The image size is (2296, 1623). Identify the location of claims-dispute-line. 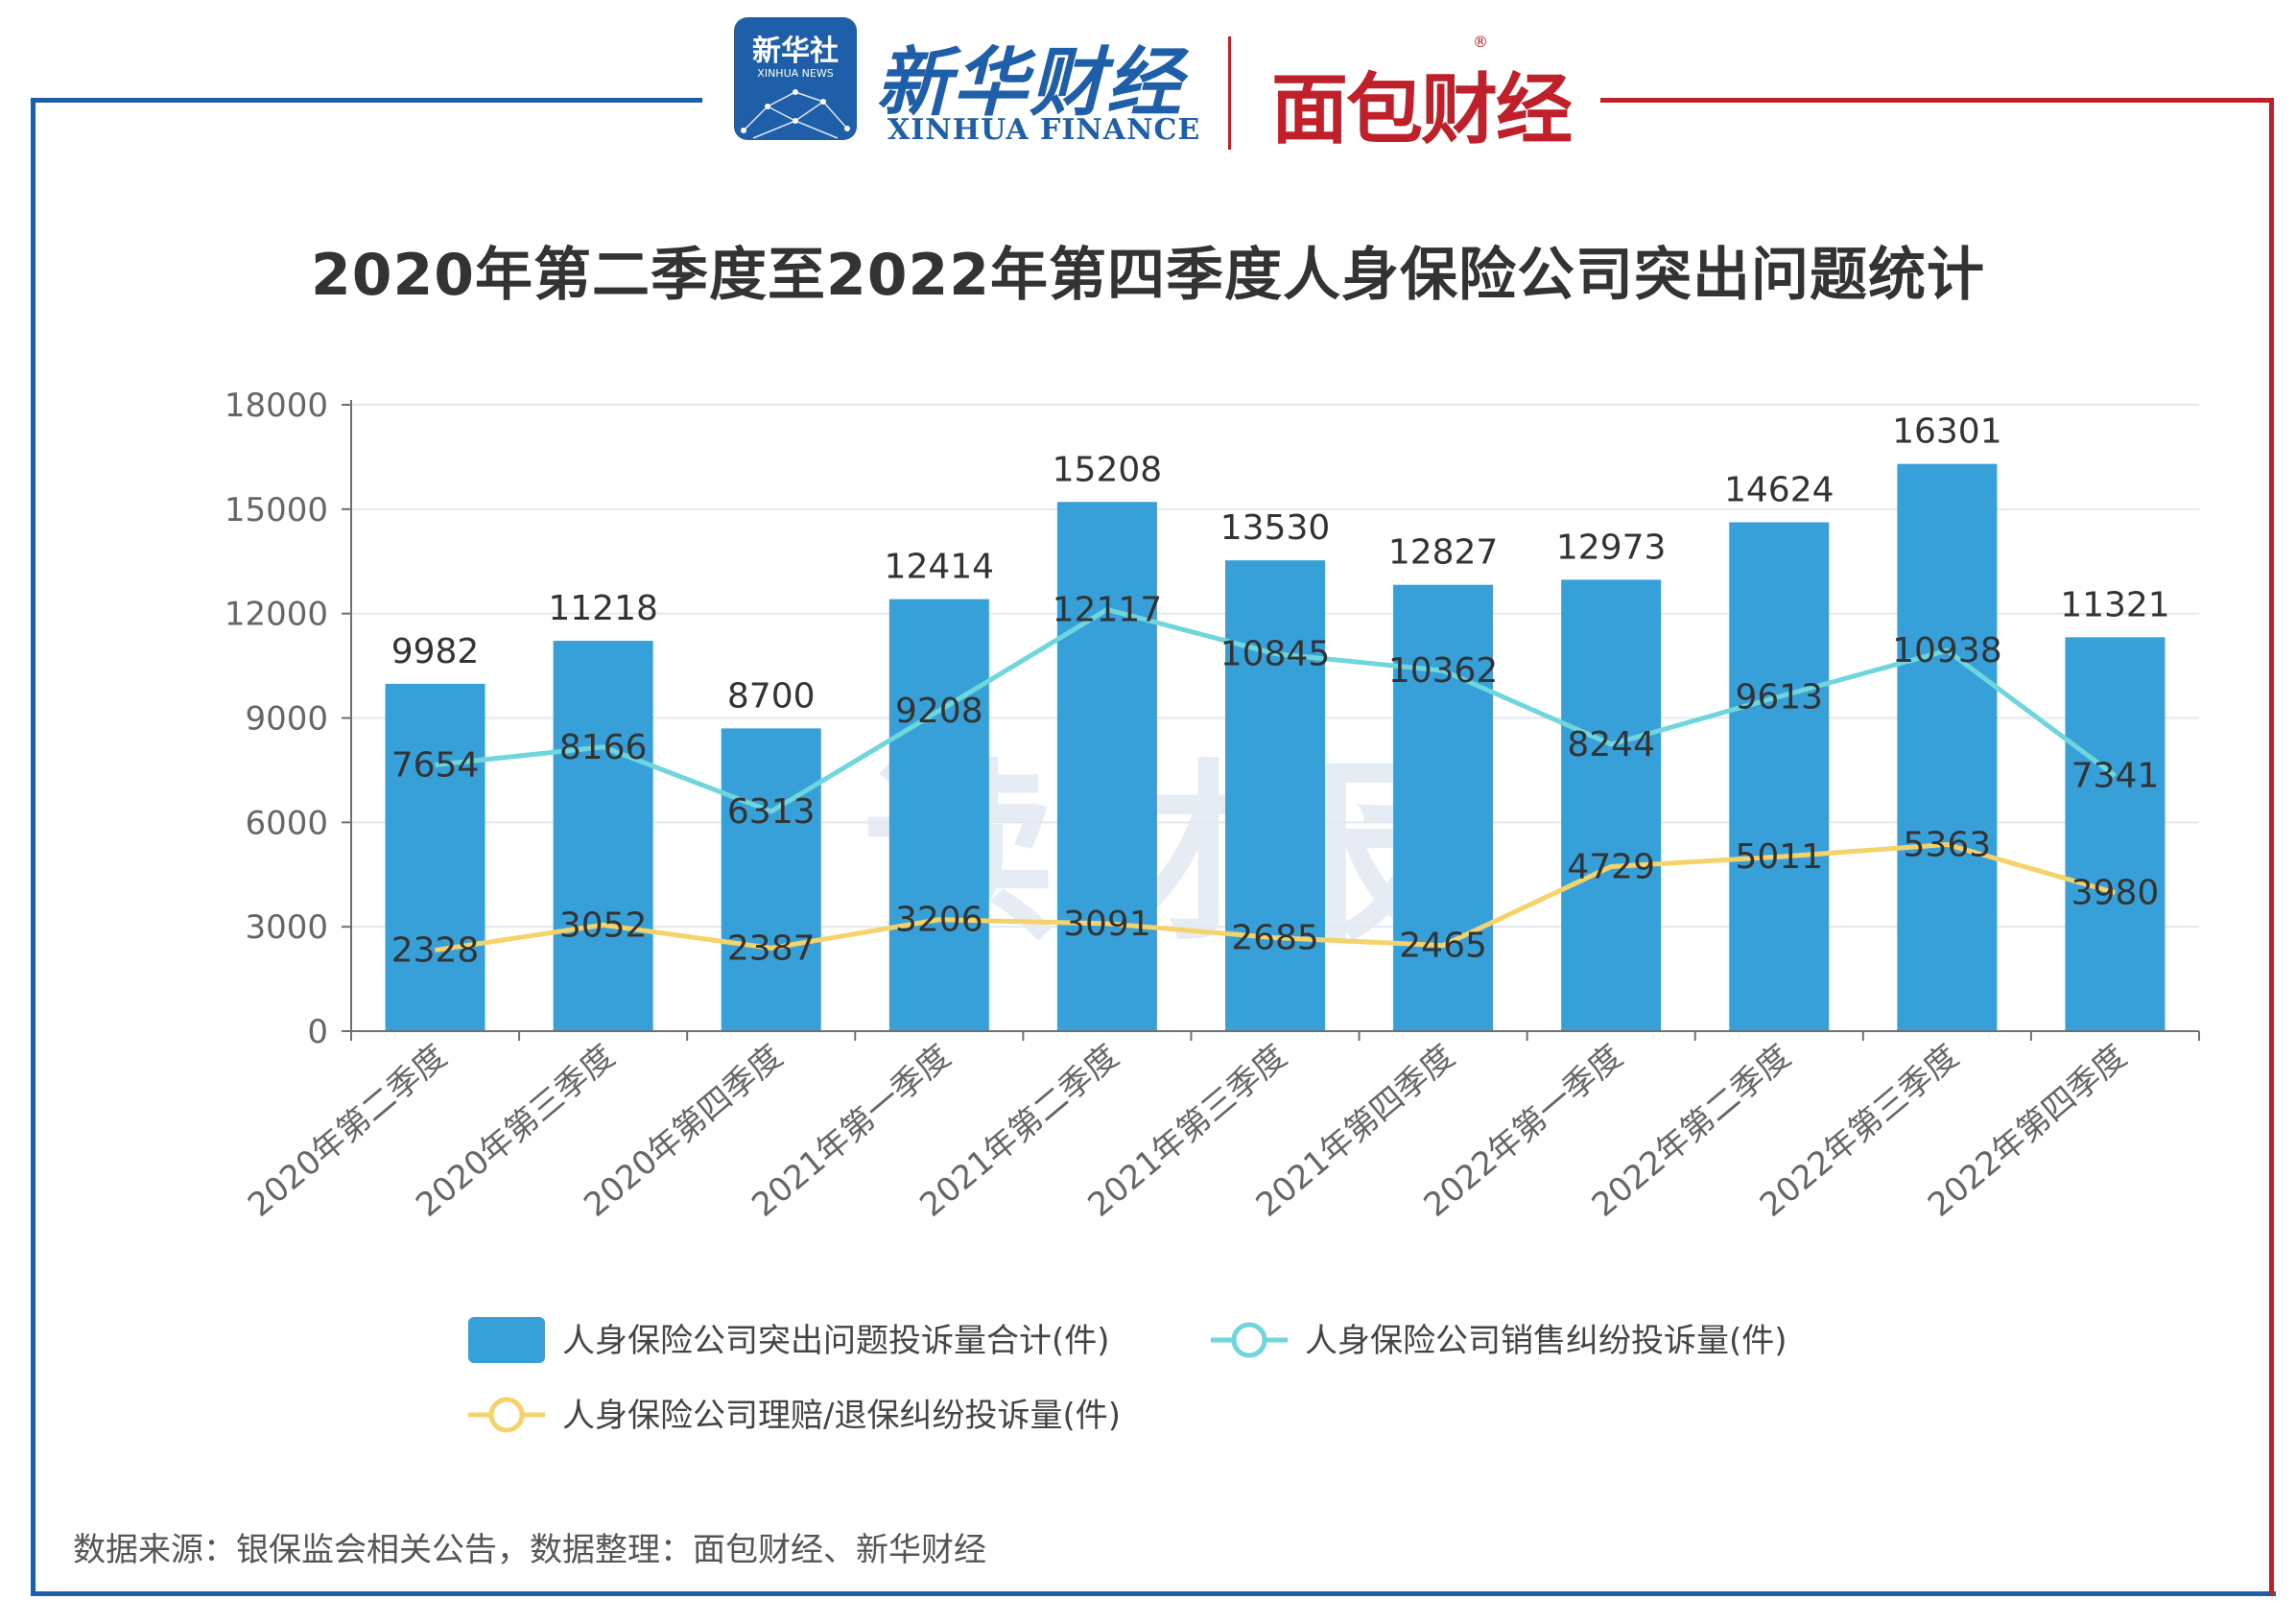
(1276, 897).